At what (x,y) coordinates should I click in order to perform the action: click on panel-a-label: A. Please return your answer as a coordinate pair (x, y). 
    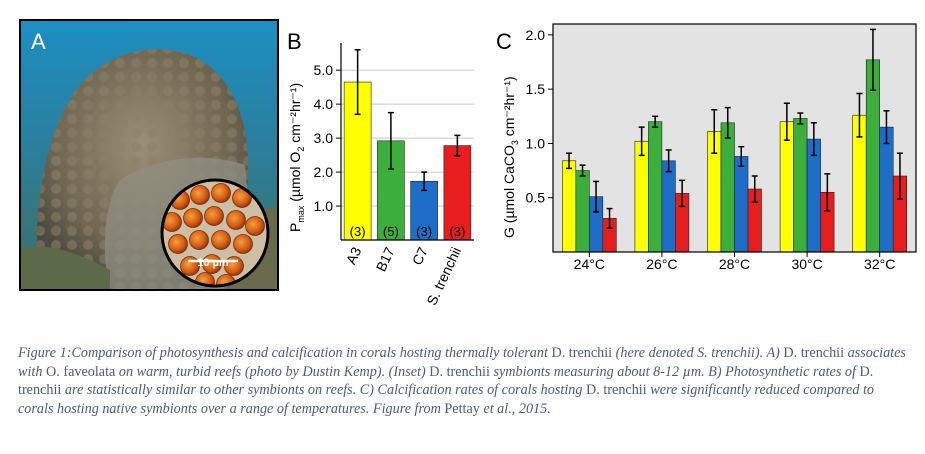
    Looking at the image, I should click on (38, 41).